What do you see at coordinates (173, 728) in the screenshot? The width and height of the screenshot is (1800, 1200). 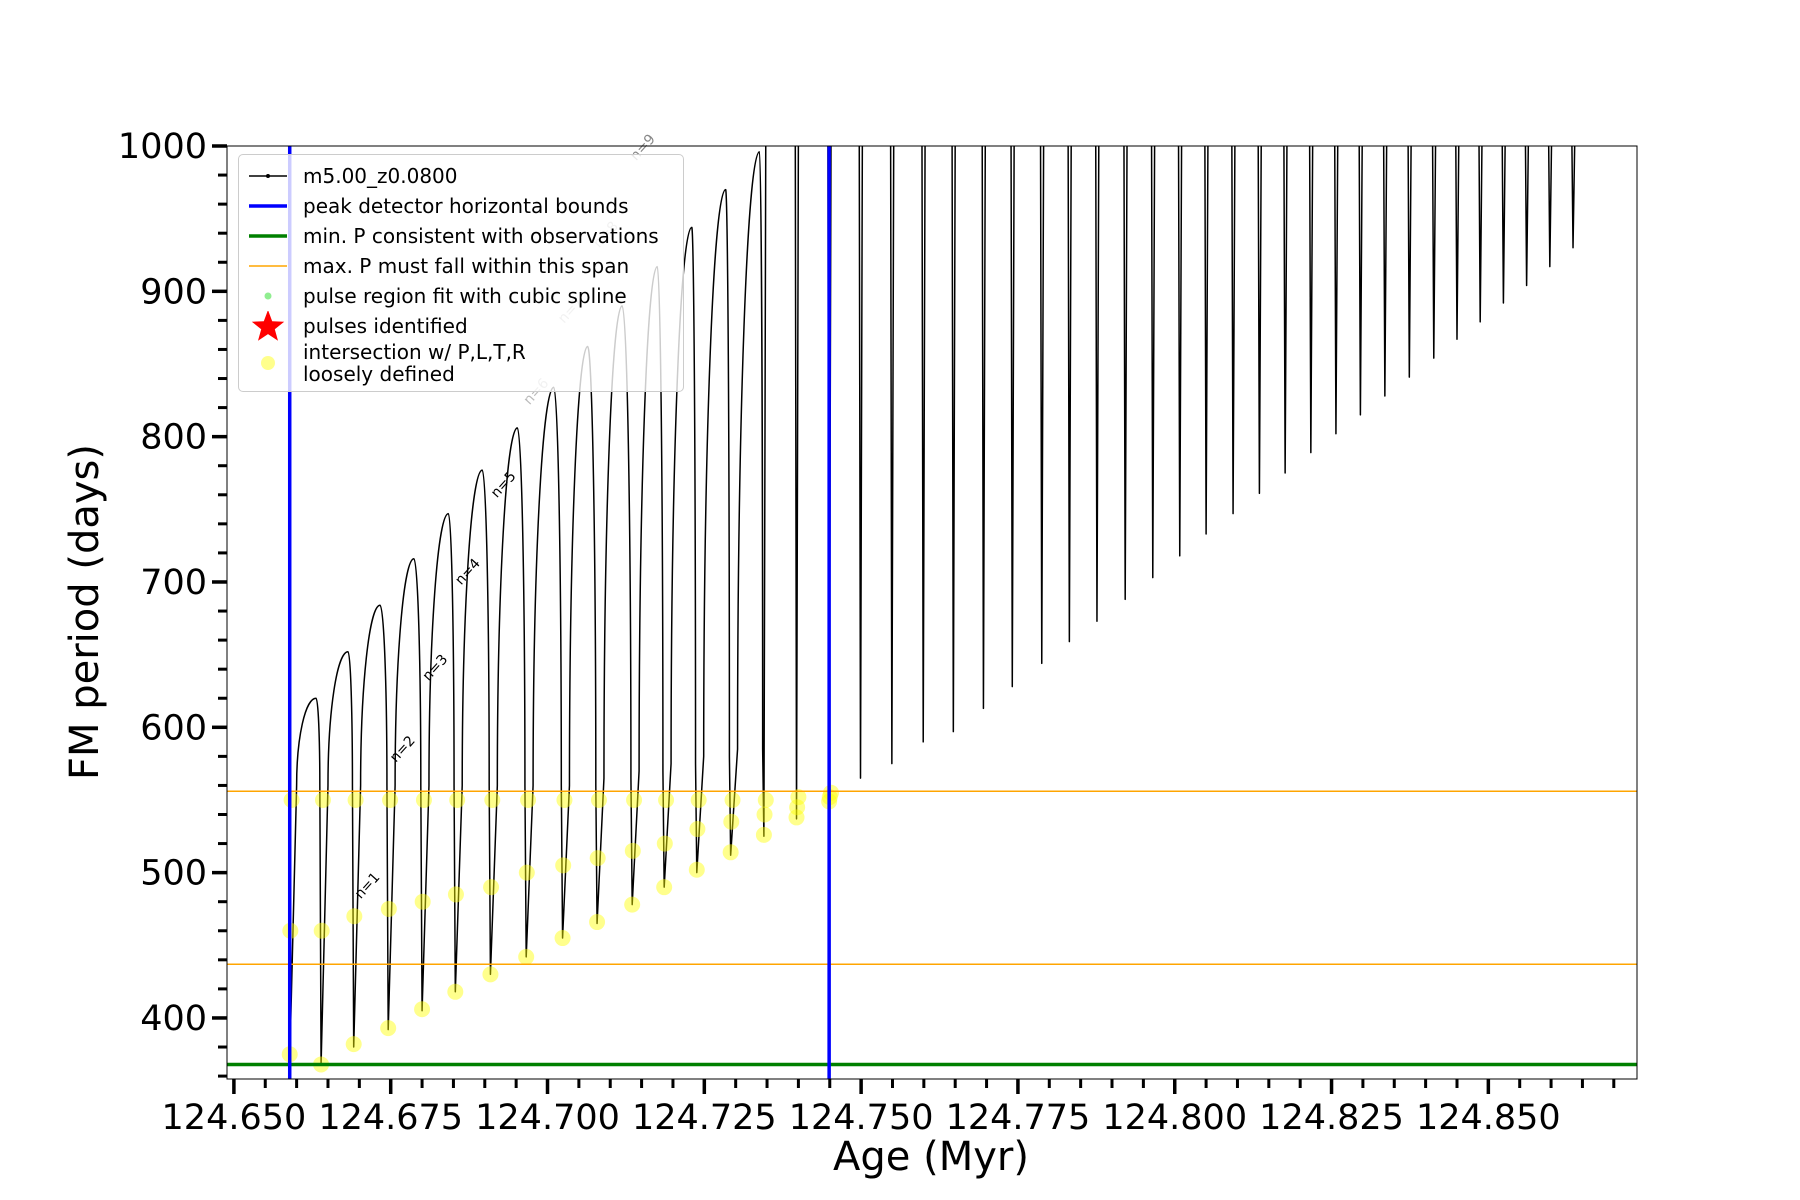 I see `y-tick-label: 600` at bounding box center [173, 728].